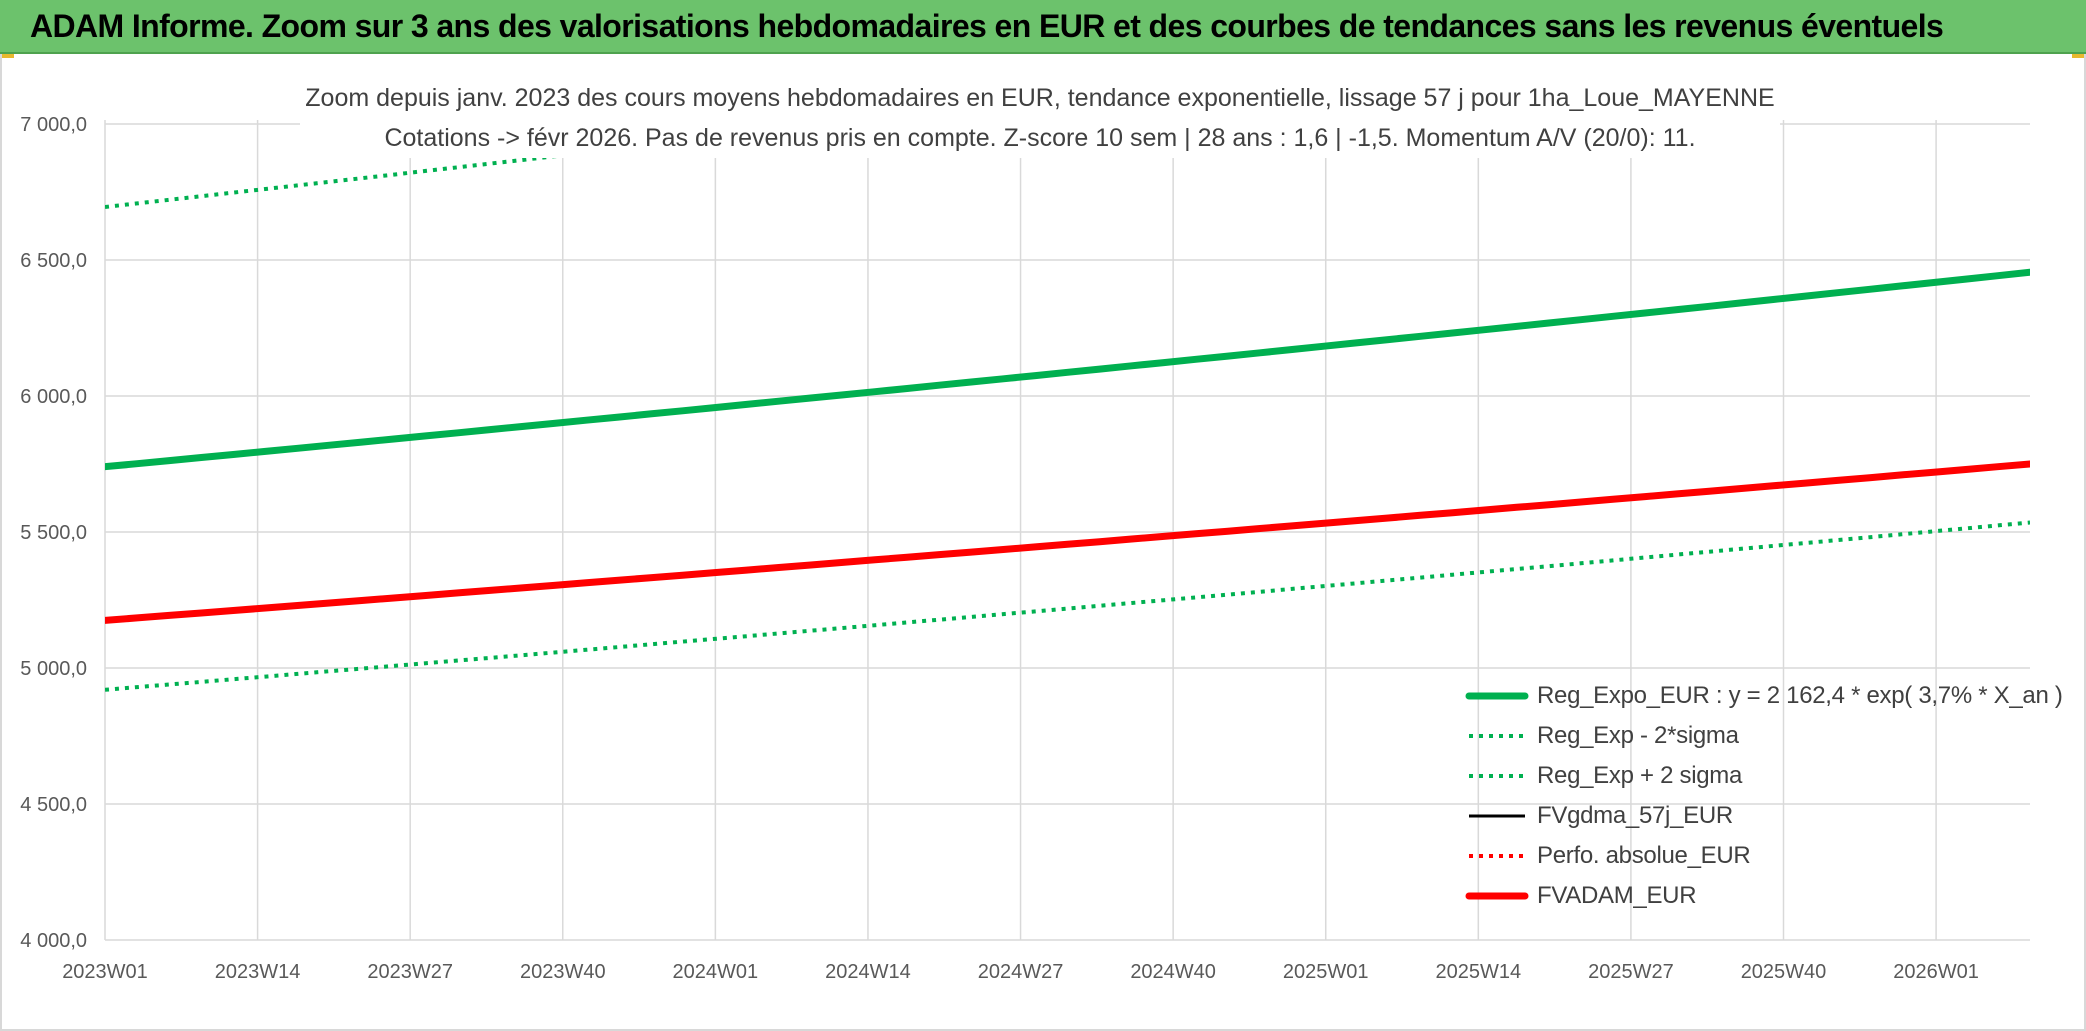 The image size is (2086, 1031). I want to click on y-tick-label: 6 500,0, so click(53, 261).